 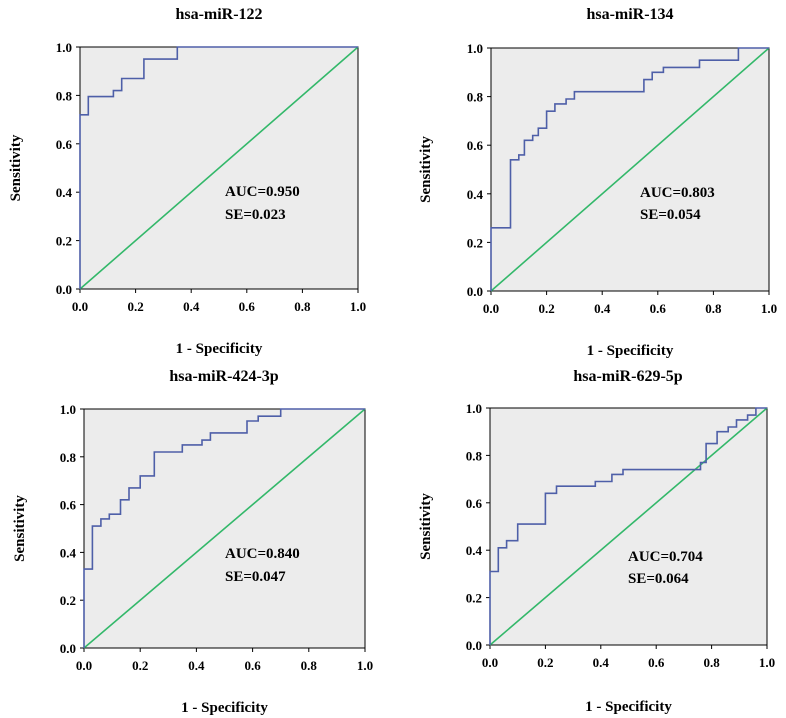 I want to click on auc-annotation: AUC=0.704, so click(x=665, y=557).